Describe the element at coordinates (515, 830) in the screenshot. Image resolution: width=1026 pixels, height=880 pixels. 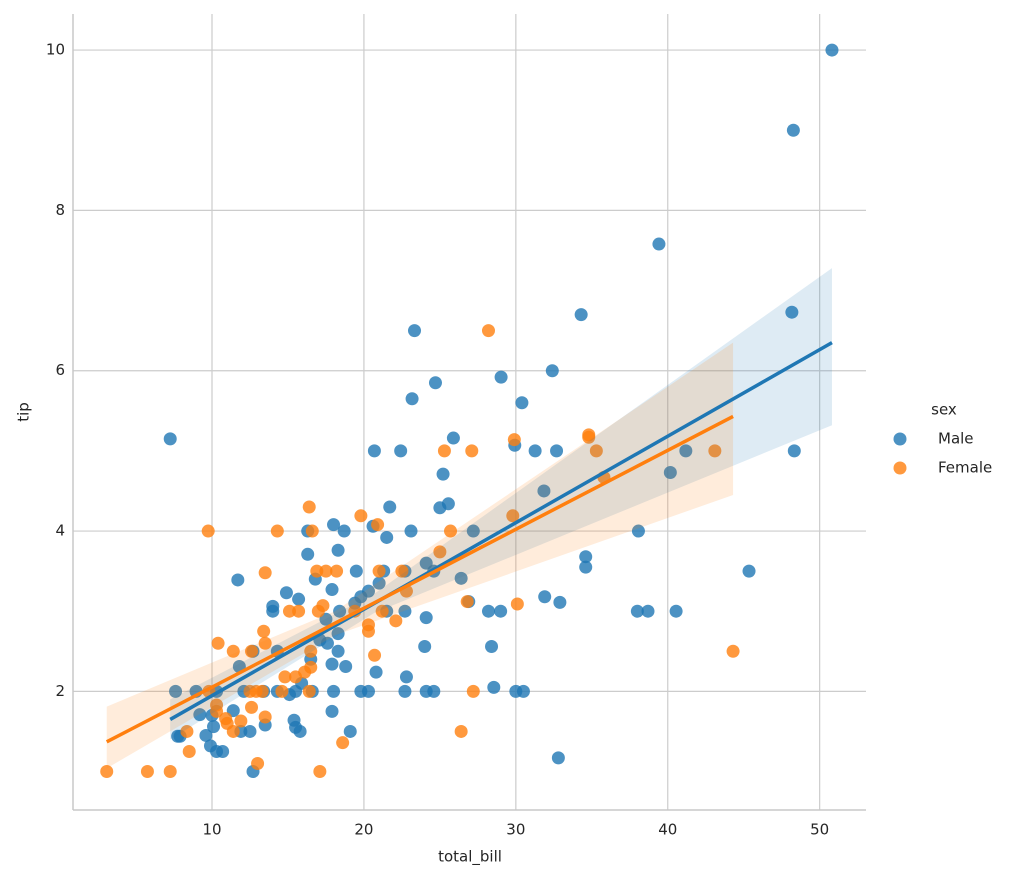
I see `x-tick-label: 30` at that location.